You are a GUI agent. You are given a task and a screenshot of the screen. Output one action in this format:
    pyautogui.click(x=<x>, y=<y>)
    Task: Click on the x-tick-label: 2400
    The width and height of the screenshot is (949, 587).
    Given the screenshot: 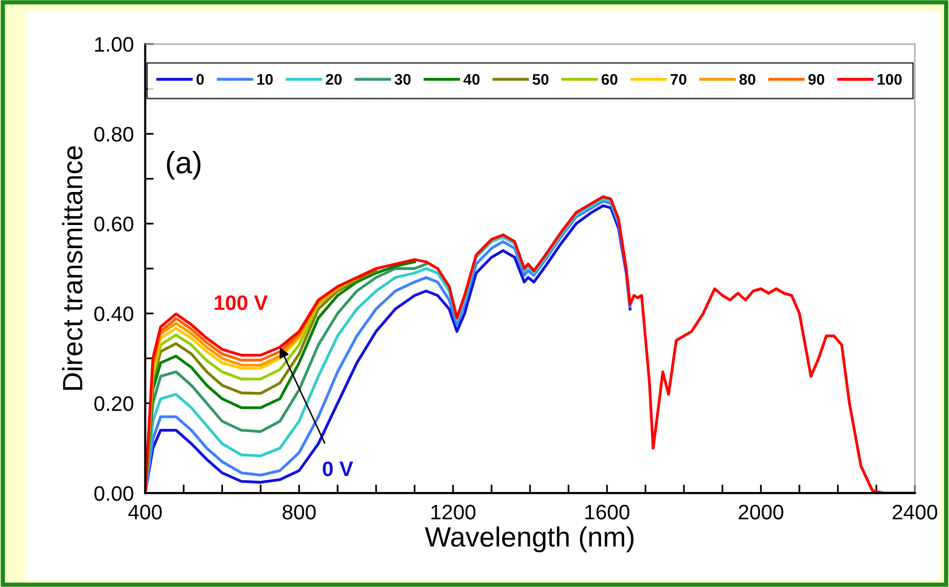 What is the action you would take?
    pyautogui.click(x=915, y=512)
    